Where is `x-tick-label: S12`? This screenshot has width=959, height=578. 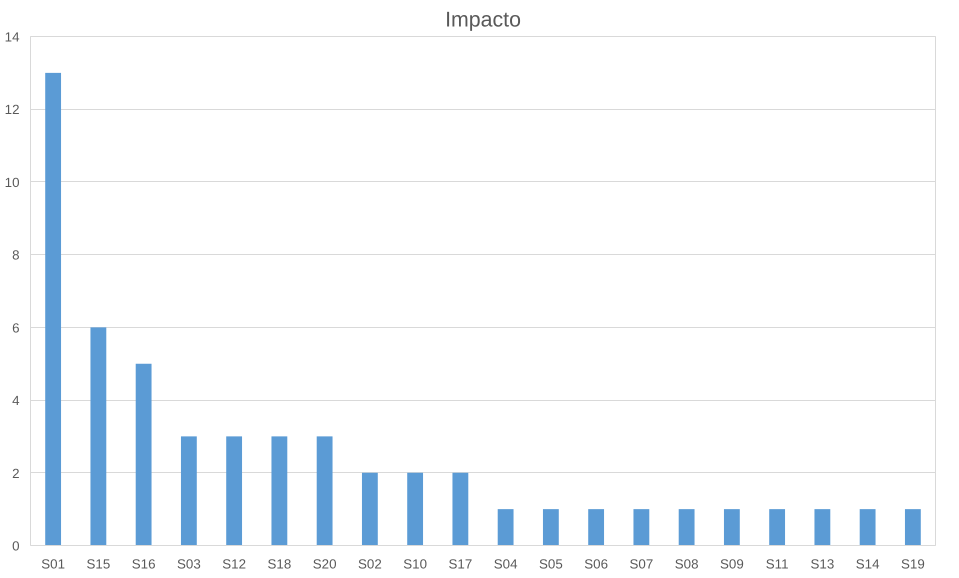
x-tick-label: S12 is located at coordinates (234, 564).